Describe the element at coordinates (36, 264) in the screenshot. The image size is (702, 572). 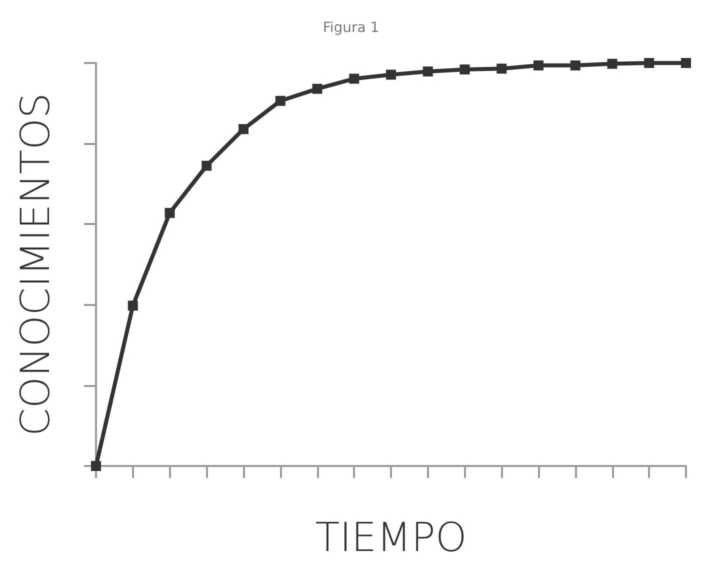
I see `y-axis-title: CONOCIMIENTOS` at that location.